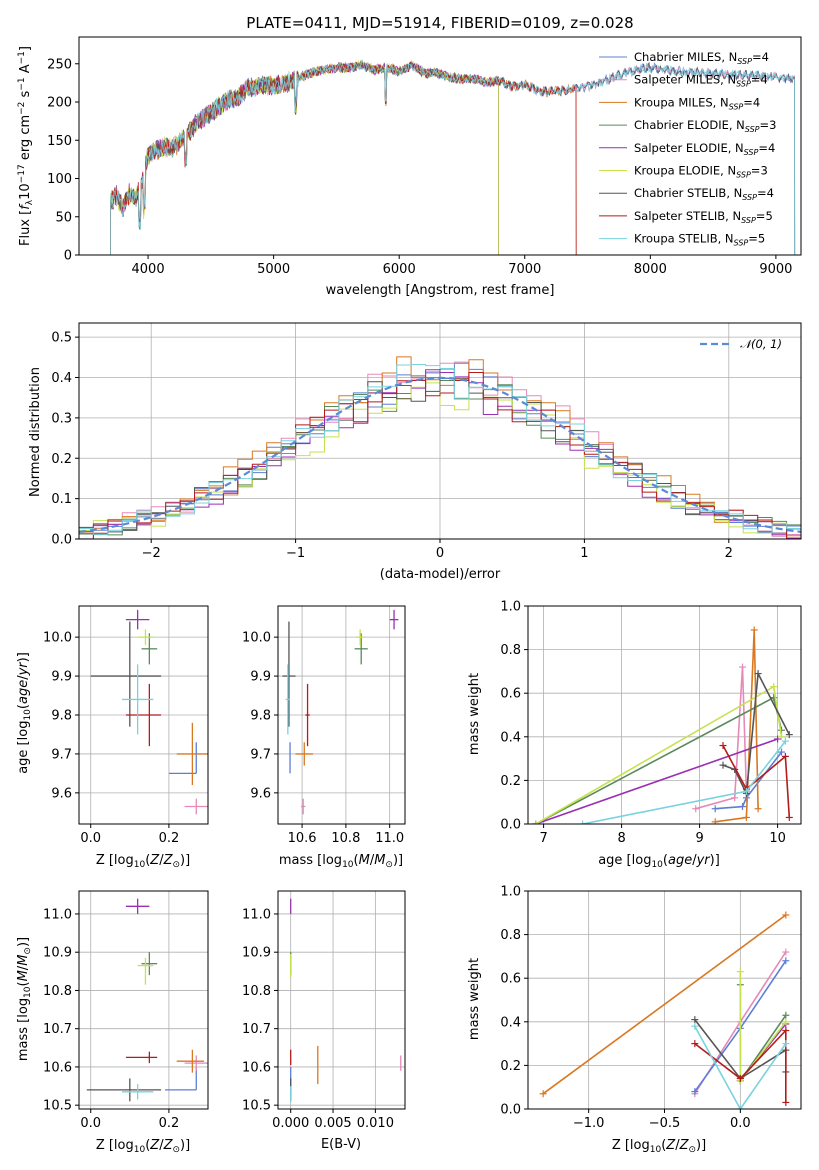  I want to click on age-vs-Z-xtick-label: 0.0, so click(90, 838).